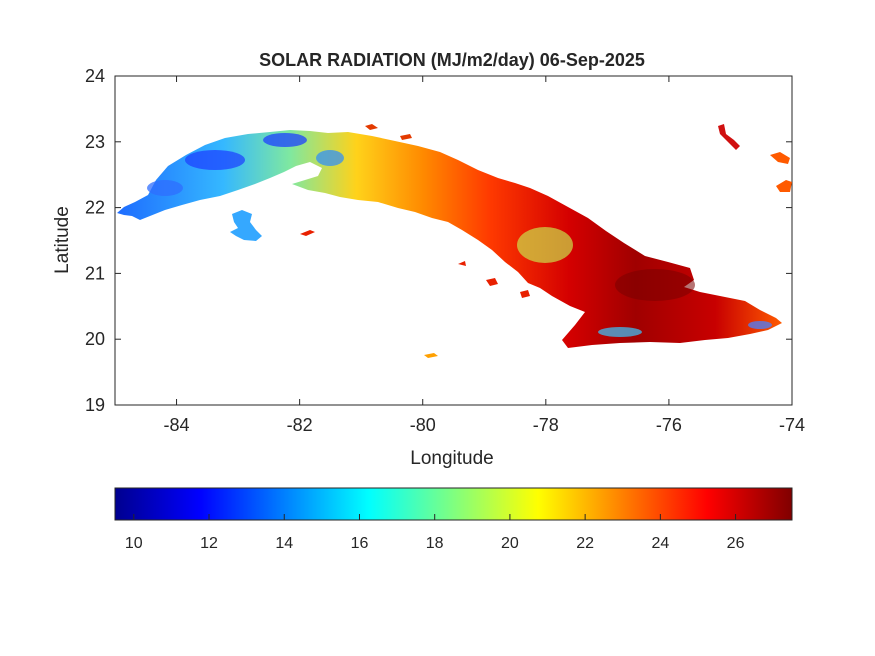 Image resolution: width=875 pixels, height=656 pixels. What do you see at coordinates (300, 425) in the screenshot?
I see `x-tick-label: -82` at bounding box center [300, 425].